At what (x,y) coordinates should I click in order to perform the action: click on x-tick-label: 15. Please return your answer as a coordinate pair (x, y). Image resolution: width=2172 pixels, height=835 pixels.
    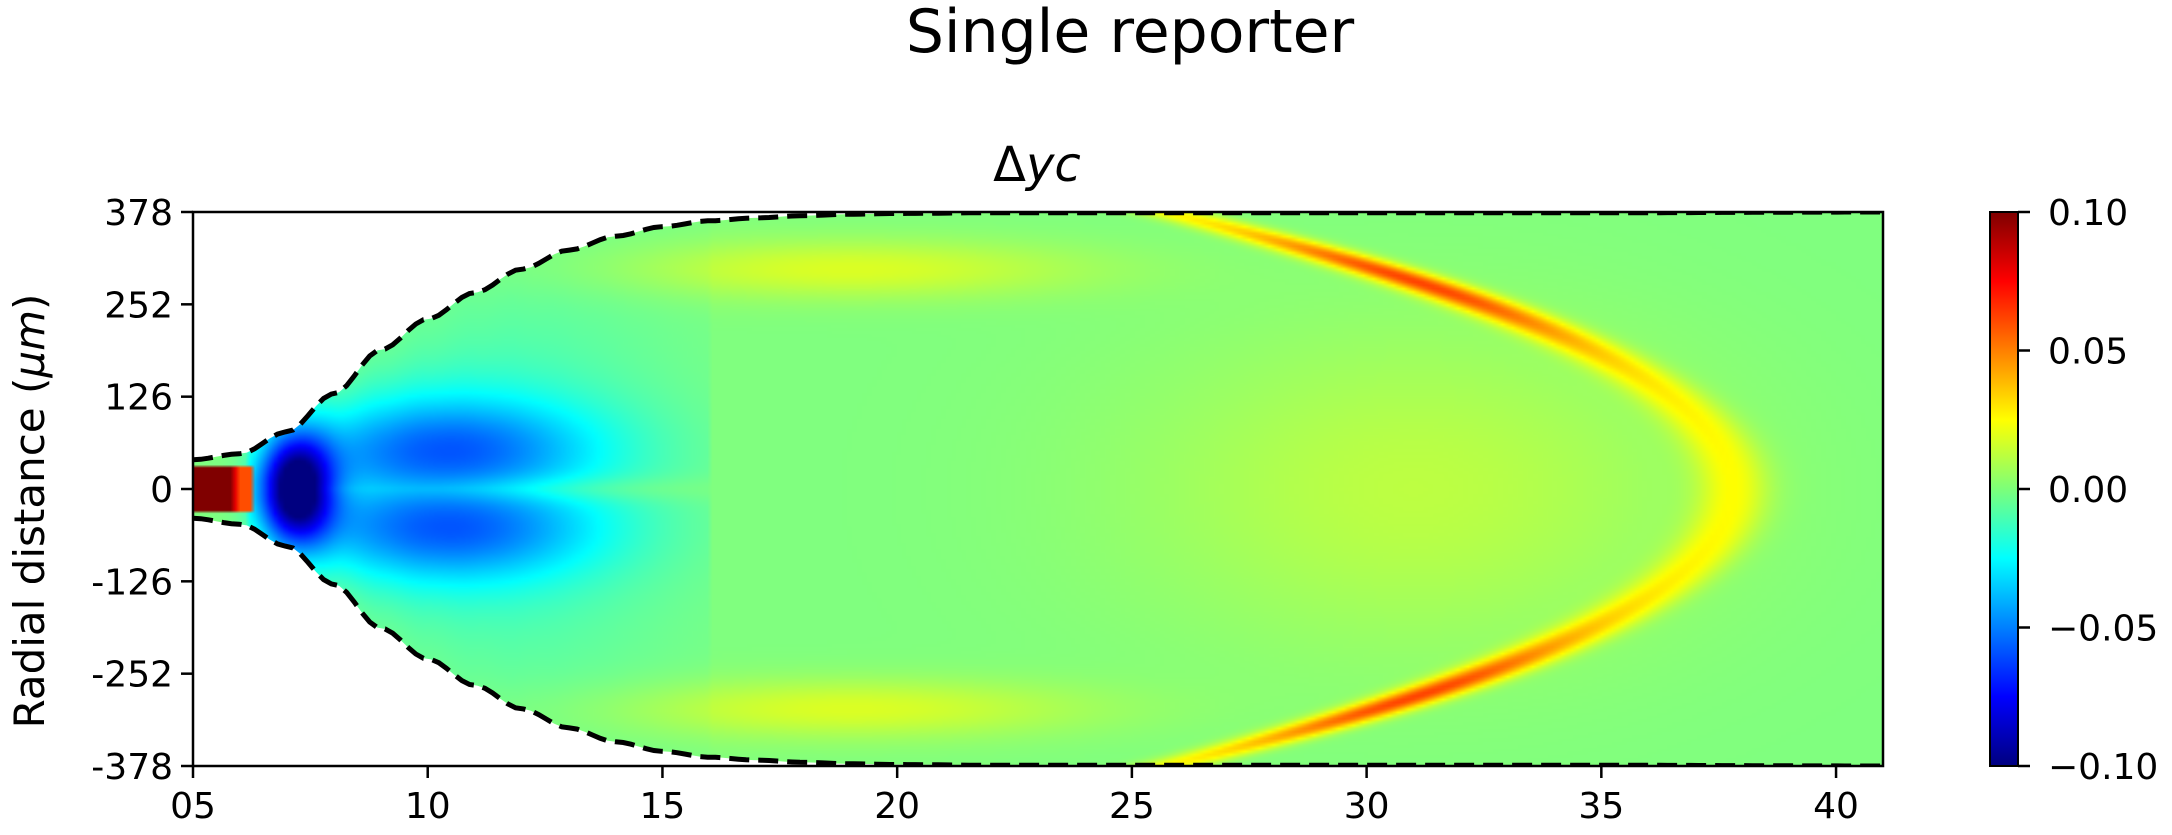
    Looking at the image, I should click on (663, 806).